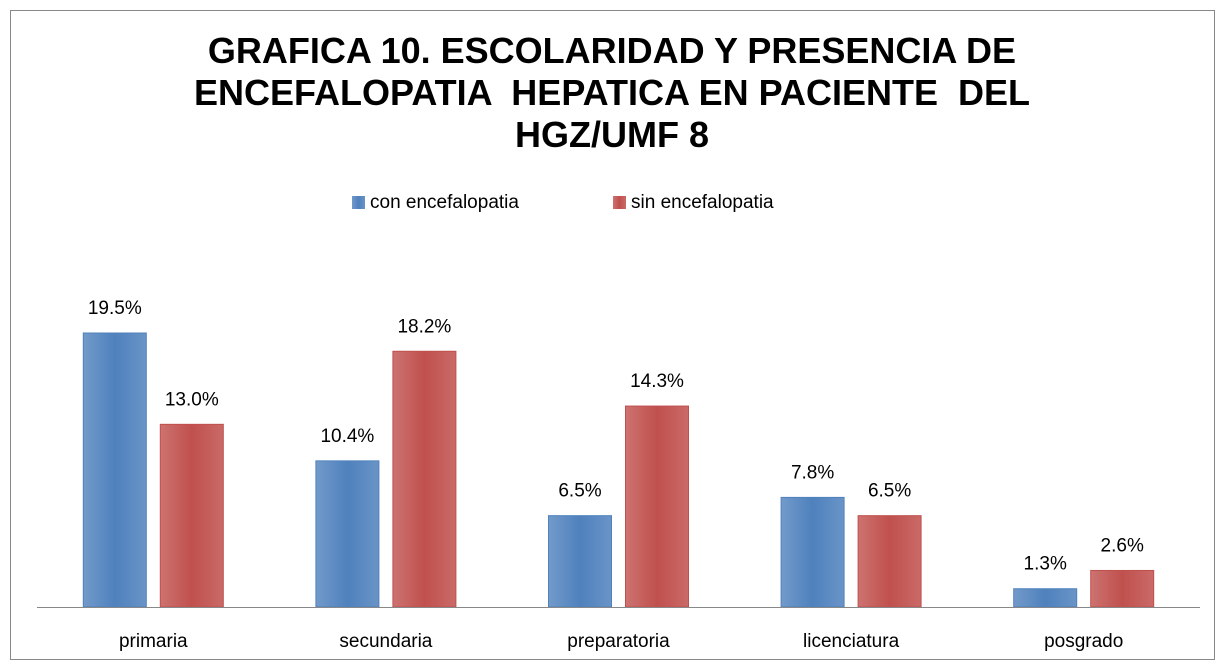  I want to click on data-label: 10.4%, so click(347, 436).